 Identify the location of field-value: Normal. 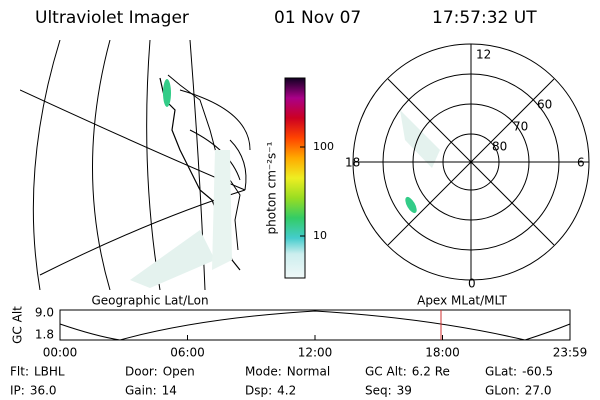
(308, 372).